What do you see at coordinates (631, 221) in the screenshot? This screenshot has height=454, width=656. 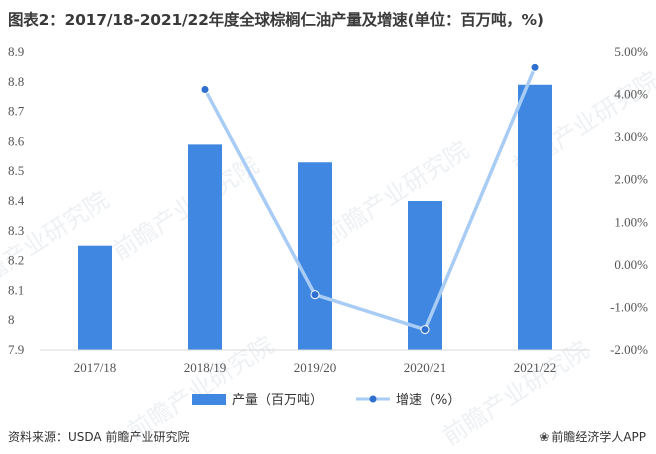 I see `right-tick-label: 1.00%` at bounding box center [631, 221].